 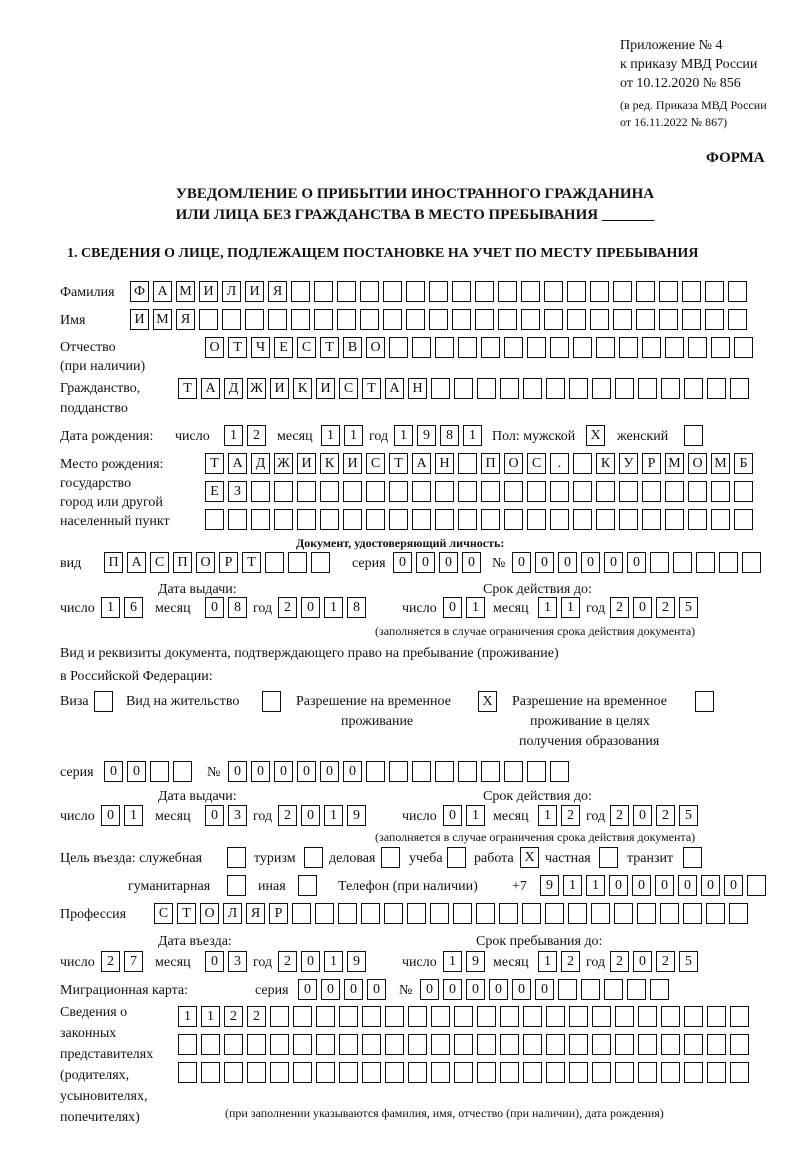 What do you see at coordinates (113, 562) in the screenshot?
I see `char-cell: П` at bounding box center [113, 562].